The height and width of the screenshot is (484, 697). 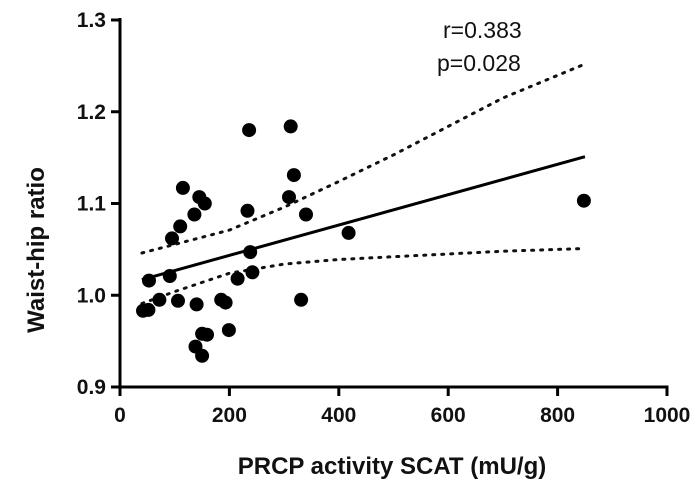 What do you see at coordinates (92, 204) in the screenshot?
I see `y-tick-label-2: 1.1` at bounding box center [92, 204].